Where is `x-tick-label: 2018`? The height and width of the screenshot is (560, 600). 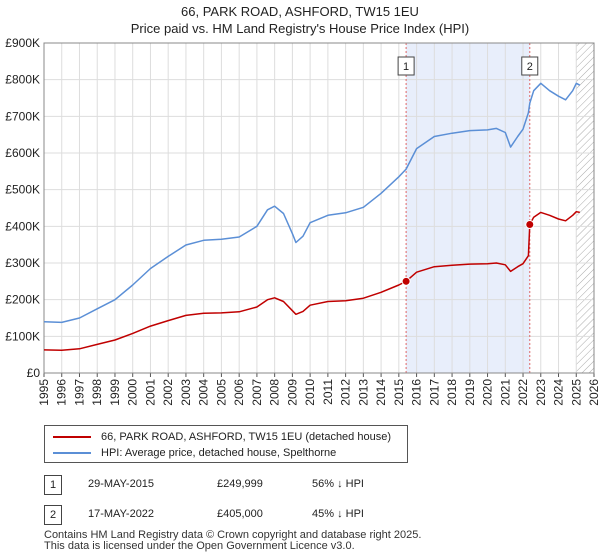
x-tick-label: 2018 is located at coordinates (452, 392).